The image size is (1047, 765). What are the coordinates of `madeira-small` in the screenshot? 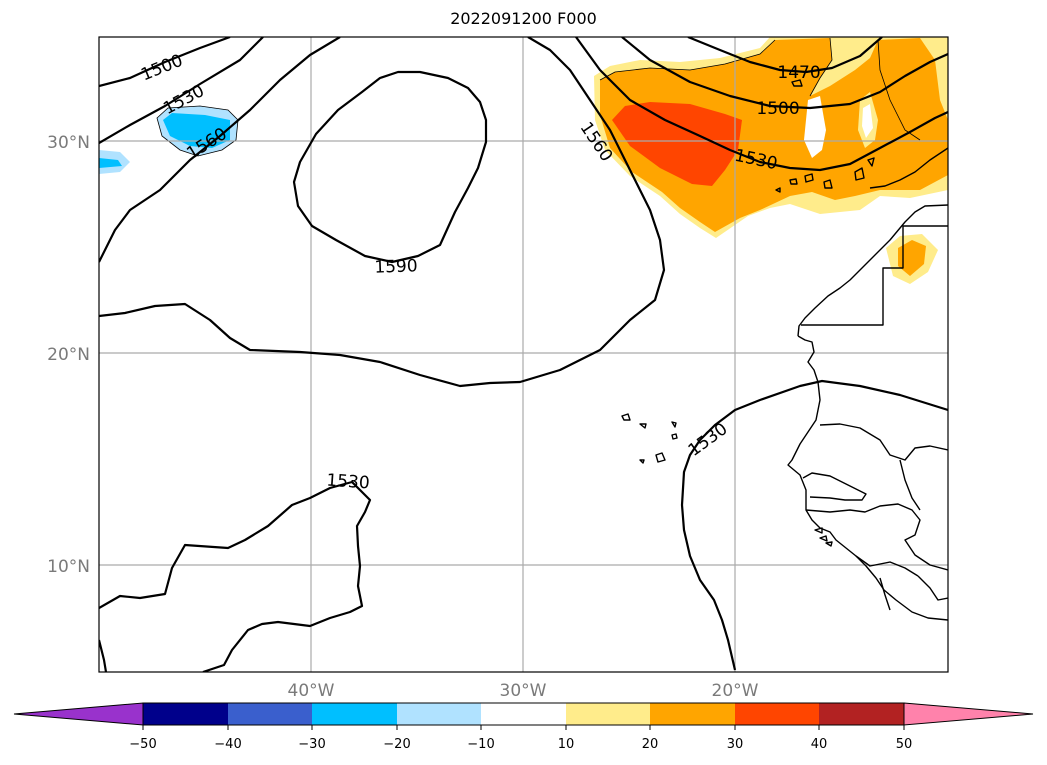 It's located at (797, 83).